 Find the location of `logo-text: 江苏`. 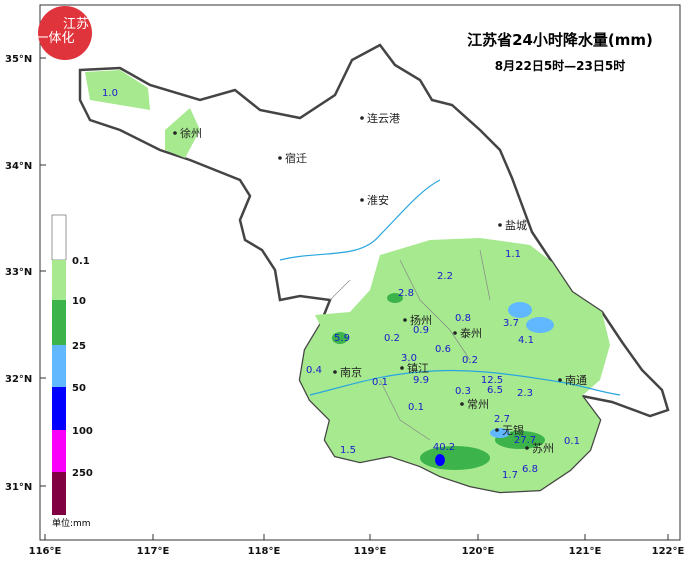

logo-text: 江苏 is located at coordinates (76, 24).